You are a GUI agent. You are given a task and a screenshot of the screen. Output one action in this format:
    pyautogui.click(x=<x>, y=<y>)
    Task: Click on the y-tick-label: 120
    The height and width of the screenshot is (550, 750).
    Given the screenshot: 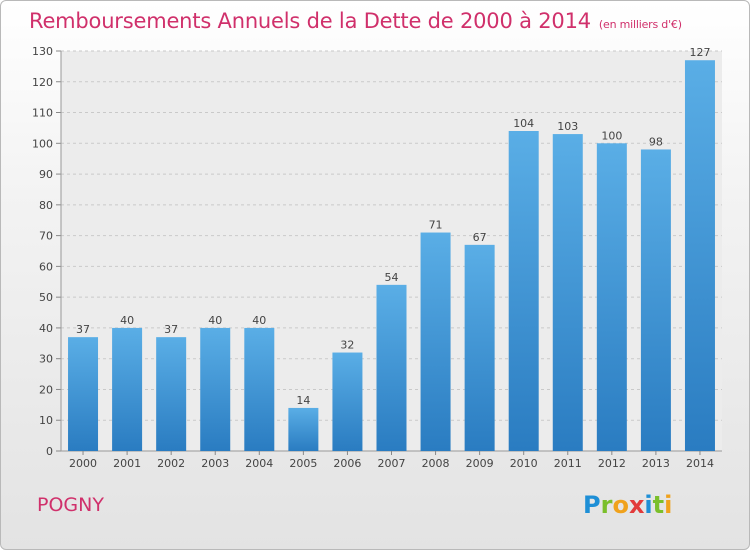 What is the action you would take?
    pyautogui.click(x=42, y=82)
    